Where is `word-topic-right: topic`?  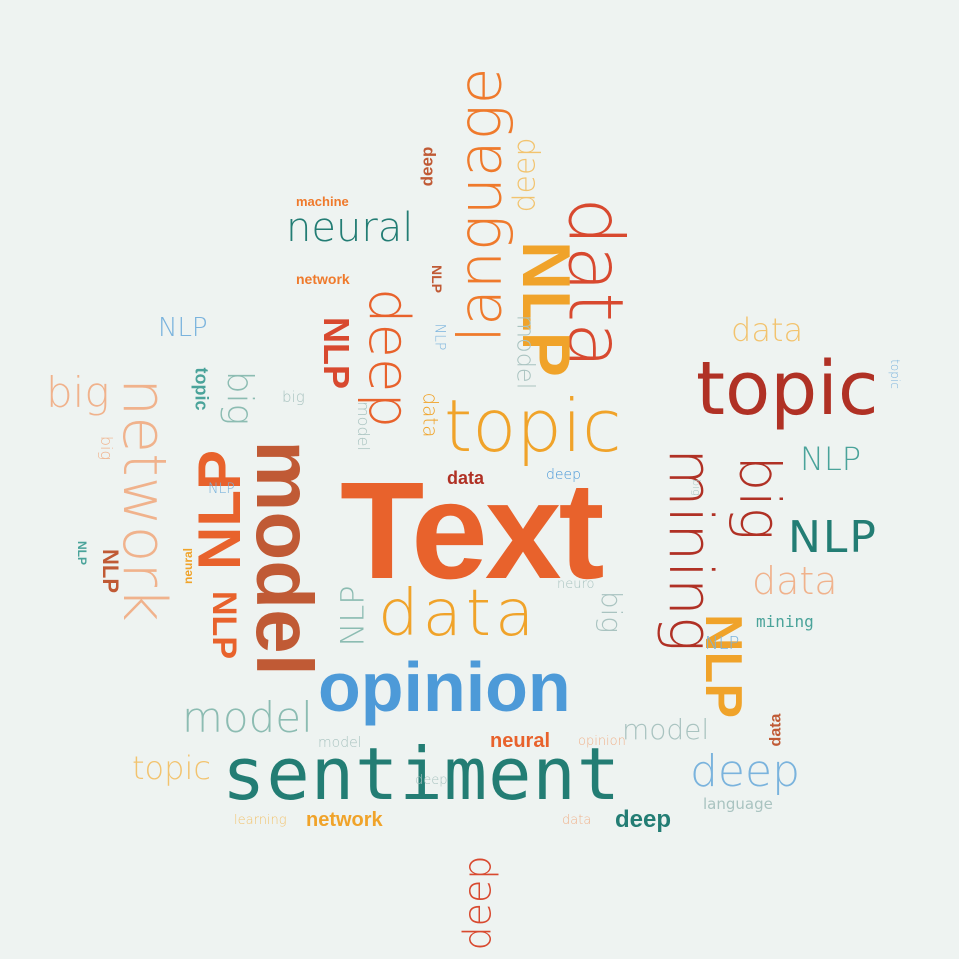 word-topic-right: topic is located at coordinates (787, 389).